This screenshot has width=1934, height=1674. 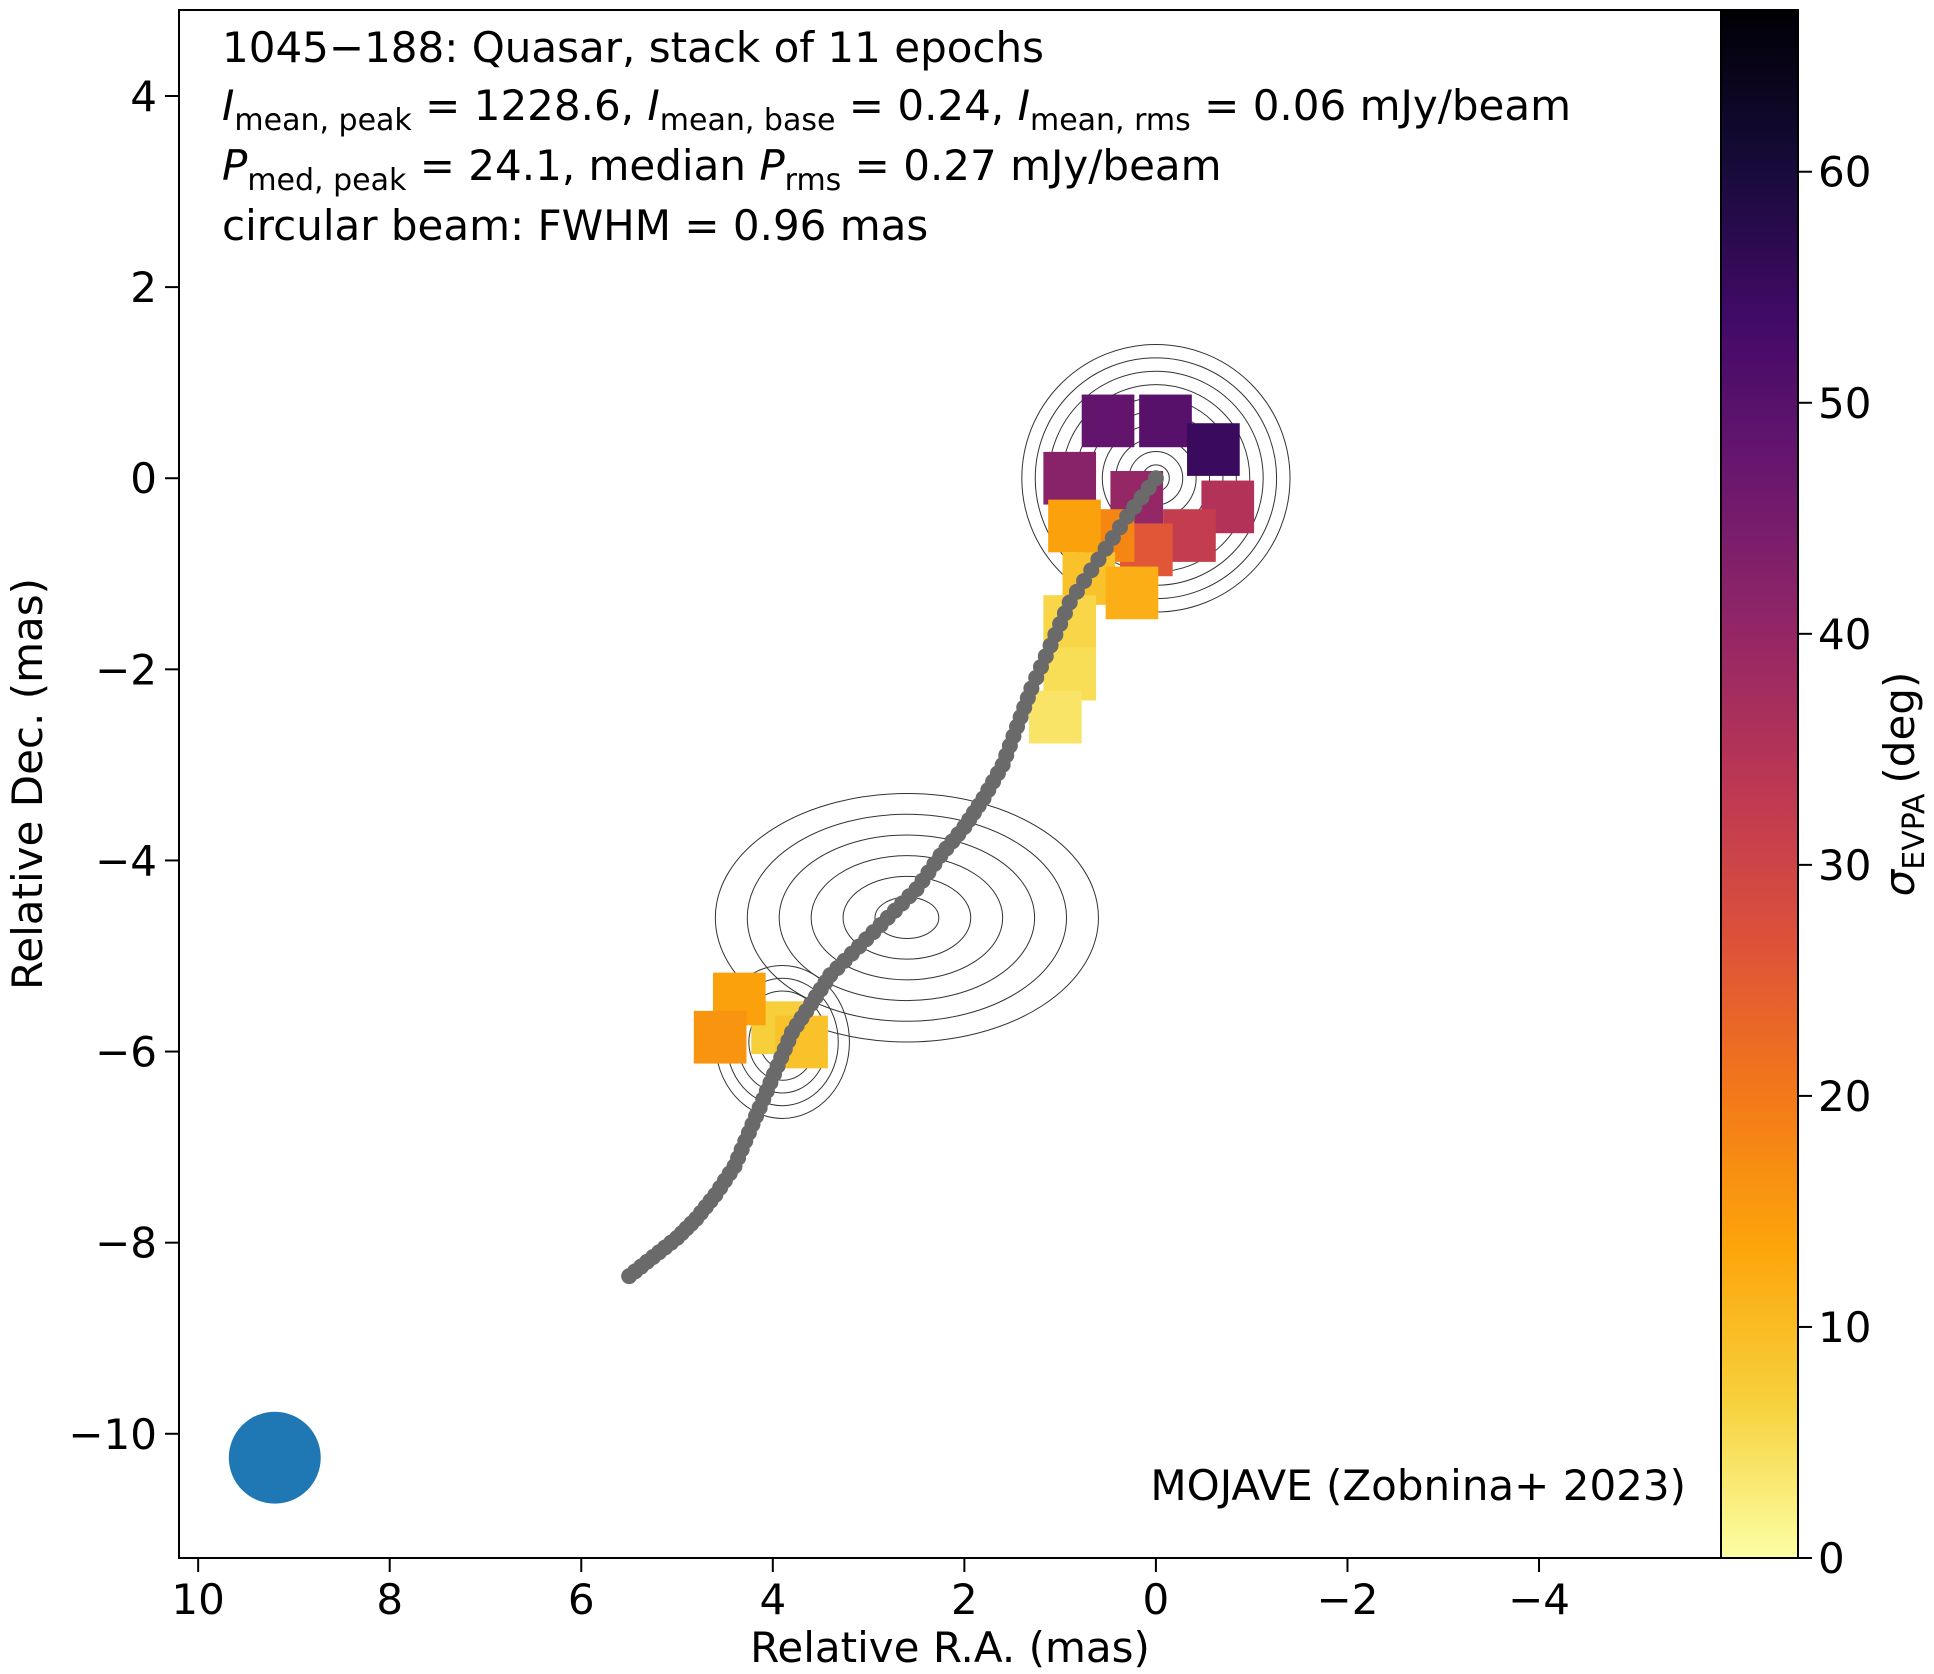 What do you see at coordinates (1348, 1599) in the screenshot?
I see `x-tick-label: −2` at bounding box center [1348, 1599].